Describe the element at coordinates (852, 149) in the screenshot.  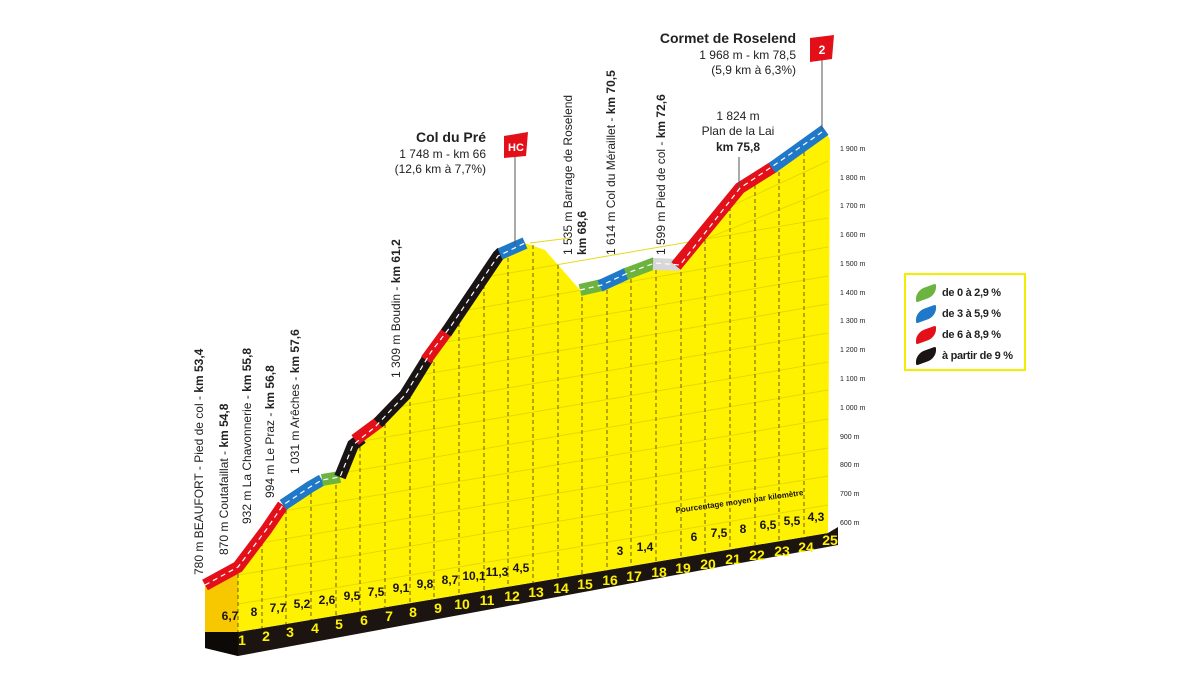
I see `svg-text: 1 900 m` at that location.